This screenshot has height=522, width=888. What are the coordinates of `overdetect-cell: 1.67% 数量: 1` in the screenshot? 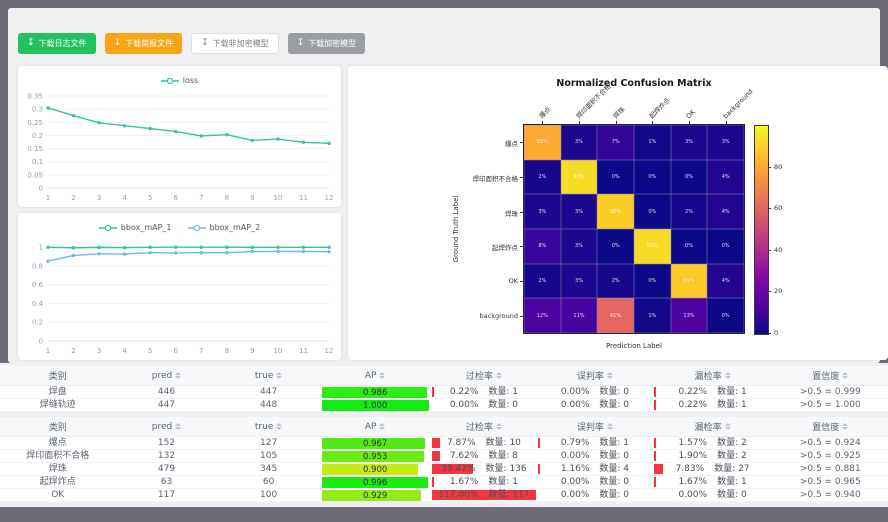 It's located at (484, 482).